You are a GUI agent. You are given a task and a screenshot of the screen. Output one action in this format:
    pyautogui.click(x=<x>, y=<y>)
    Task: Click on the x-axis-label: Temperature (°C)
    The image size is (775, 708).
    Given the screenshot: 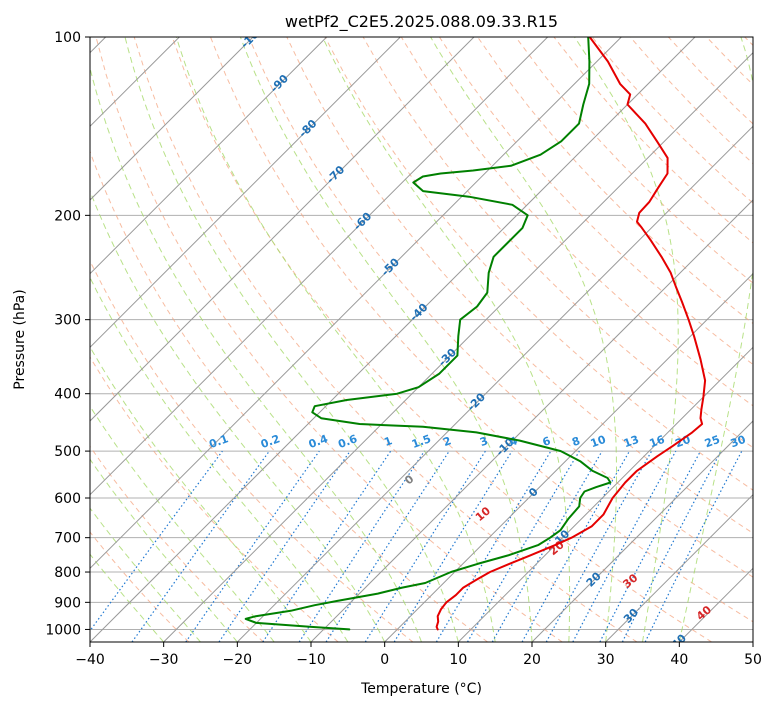 What is the action you would take?
    pyautogui.click(x=421, y=689)
    